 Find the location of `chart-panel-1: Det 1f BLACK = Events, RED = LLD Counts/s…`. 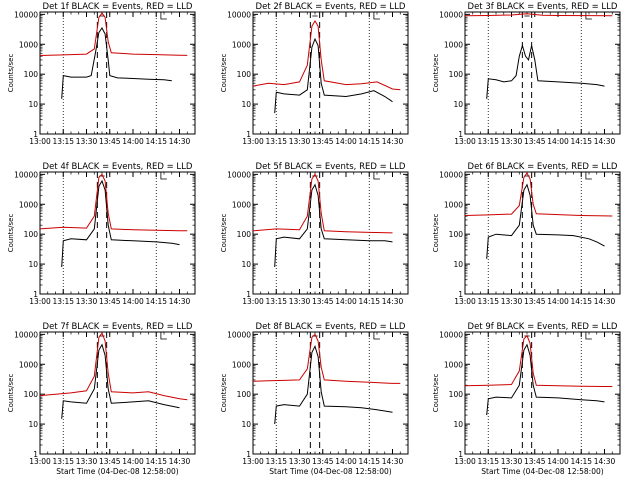

chart-panel-1: Det 1f BLACK = Events, RED = LLD Counts/s… is located at coordinates (101, 74).